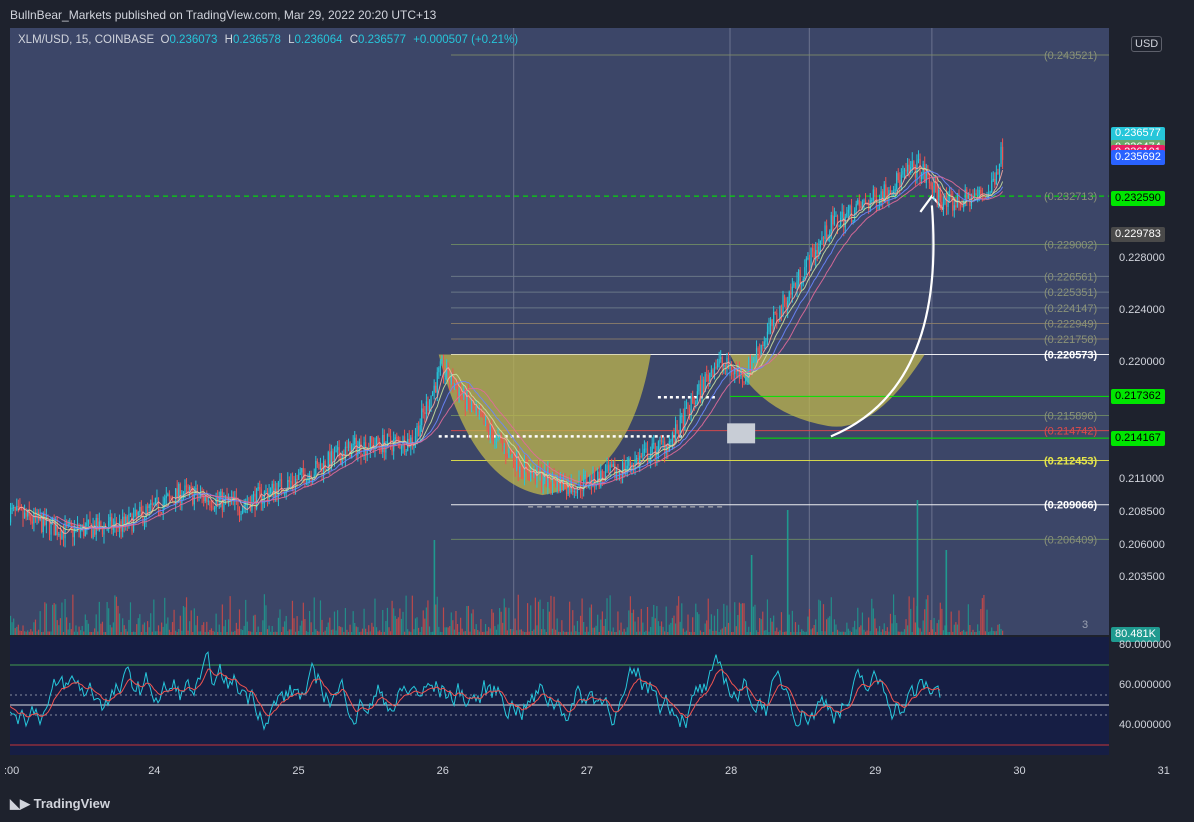 This screenshot has height=822, width=1194. Describe the element at coordinates (1070, 309) in the screenshot. I see `fib-level-label: (0.224147)` at that location.